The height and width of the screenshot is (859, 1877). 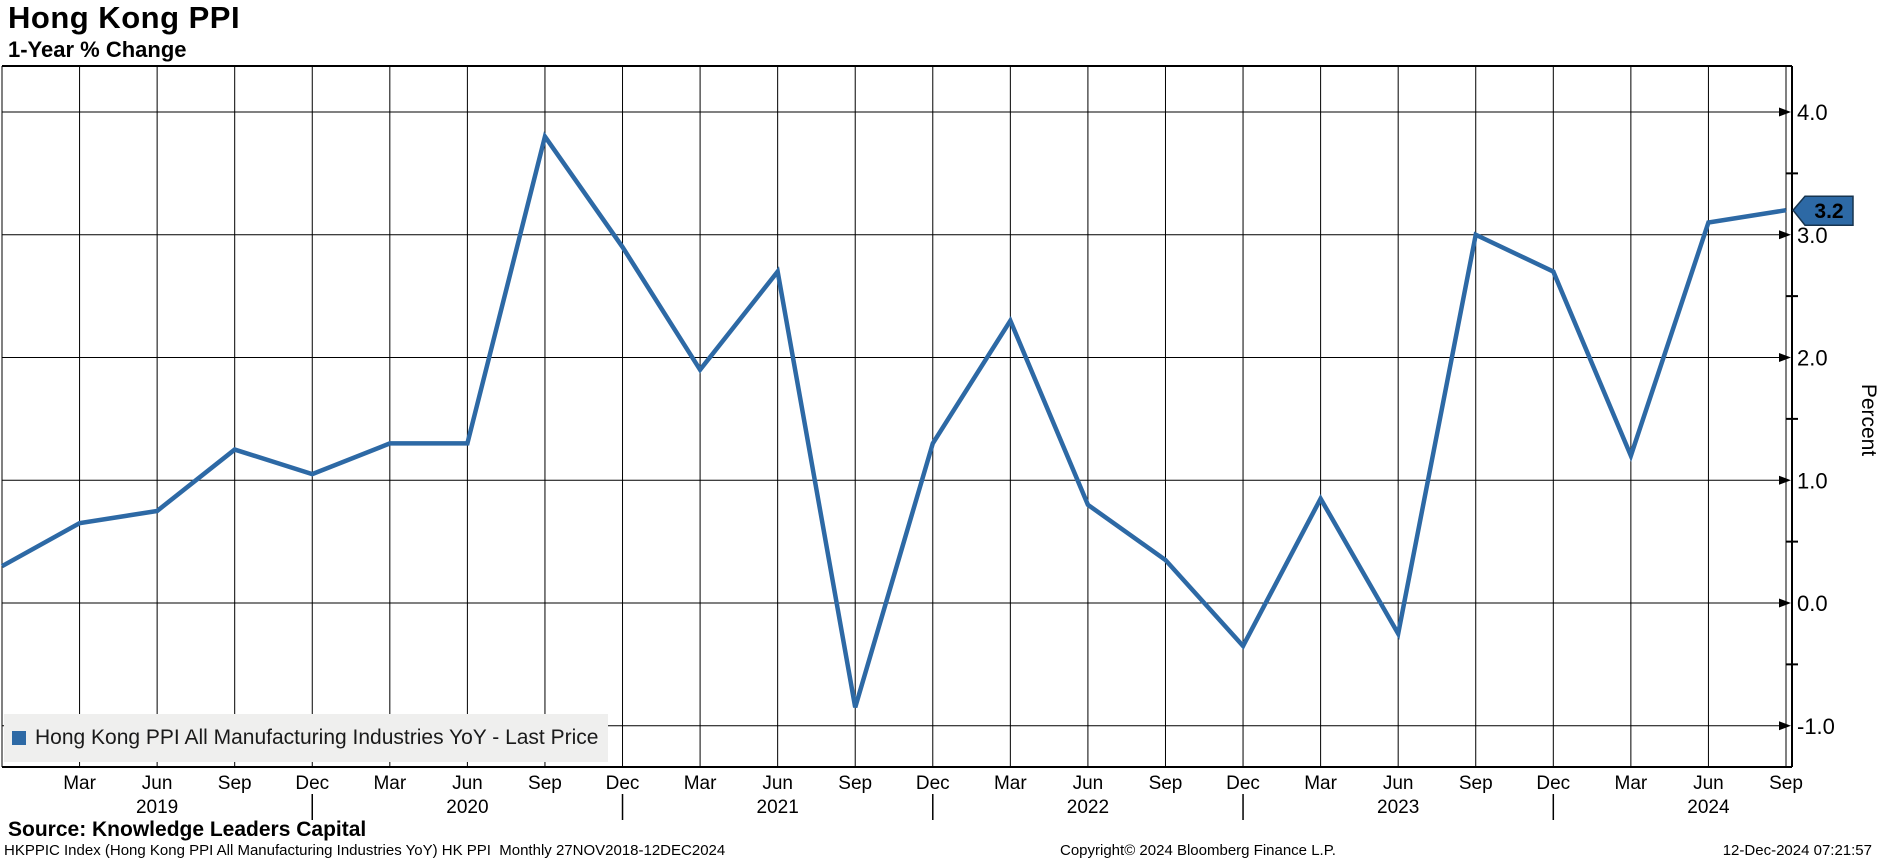 I want to click on last-price-badge, so click(x=1823, y=210).